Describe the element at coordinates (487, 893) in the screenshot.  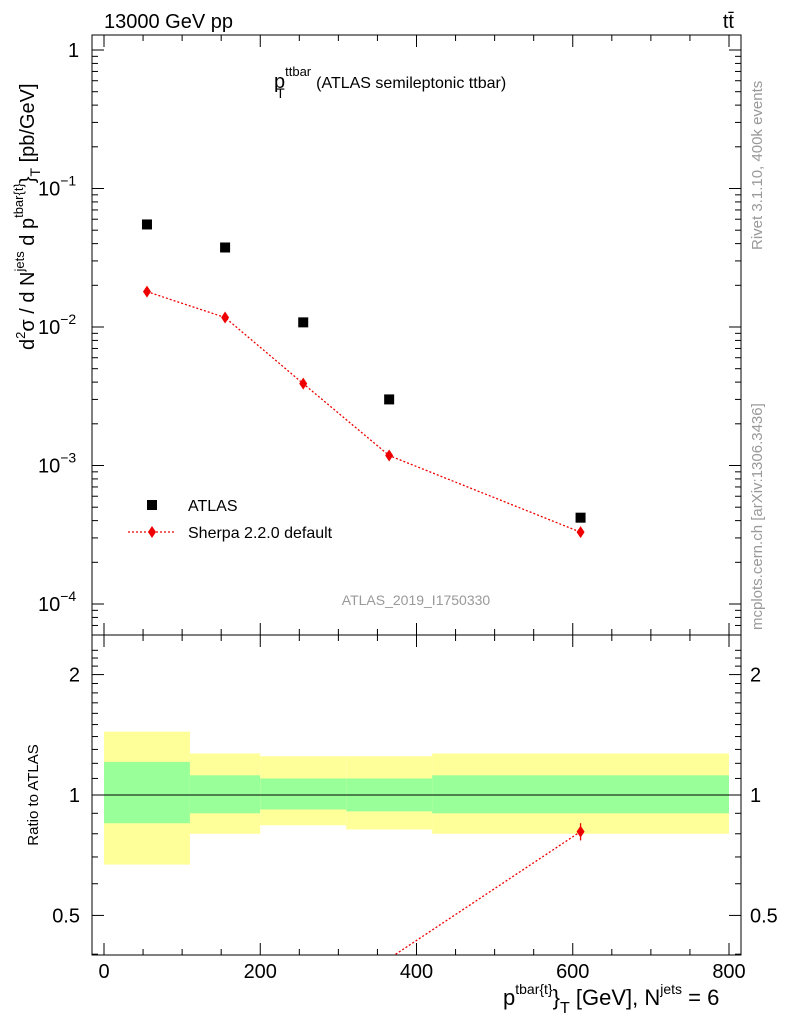
I see `ratio-mc-line` at that location.